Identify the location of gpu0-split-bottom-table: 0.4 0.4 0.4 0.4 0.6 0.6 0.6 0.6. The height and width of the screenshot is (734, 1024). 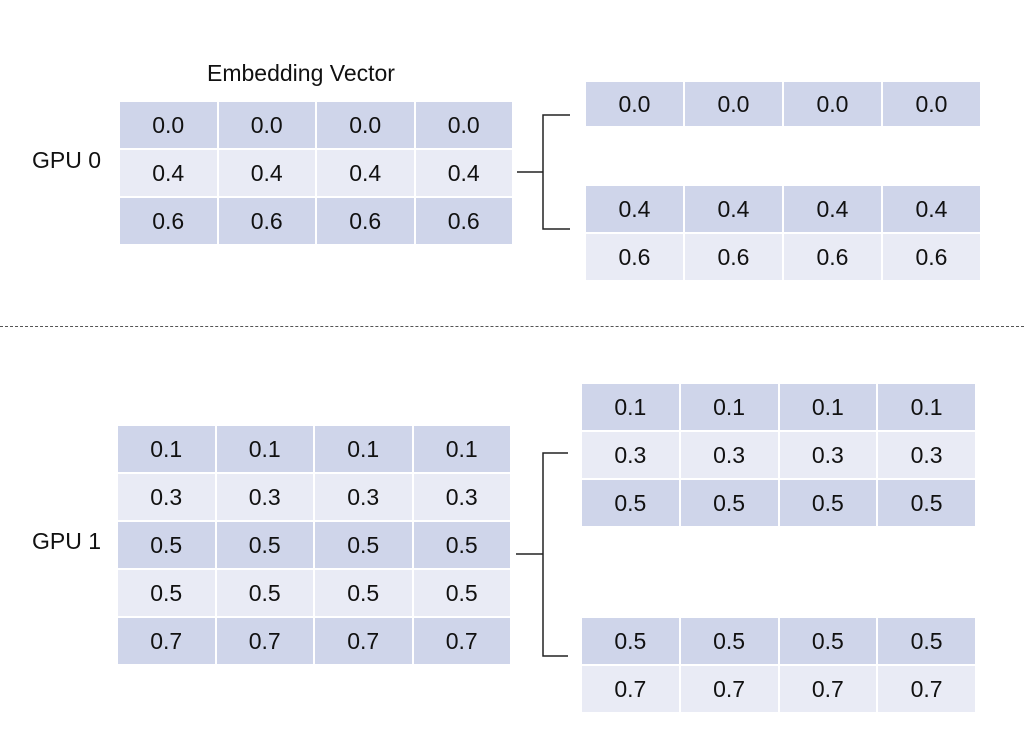
(783, 233).